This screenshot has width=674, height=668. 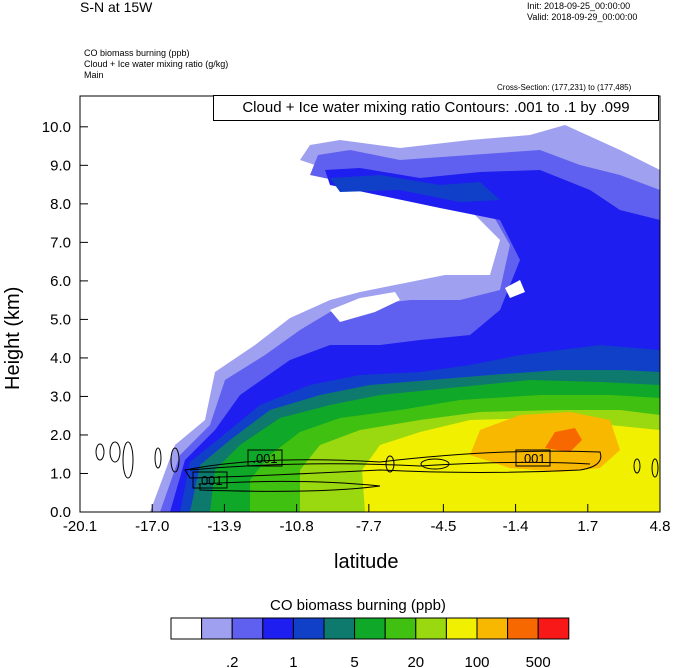 I want to click on level-redorange, so click(x=563, y=440).